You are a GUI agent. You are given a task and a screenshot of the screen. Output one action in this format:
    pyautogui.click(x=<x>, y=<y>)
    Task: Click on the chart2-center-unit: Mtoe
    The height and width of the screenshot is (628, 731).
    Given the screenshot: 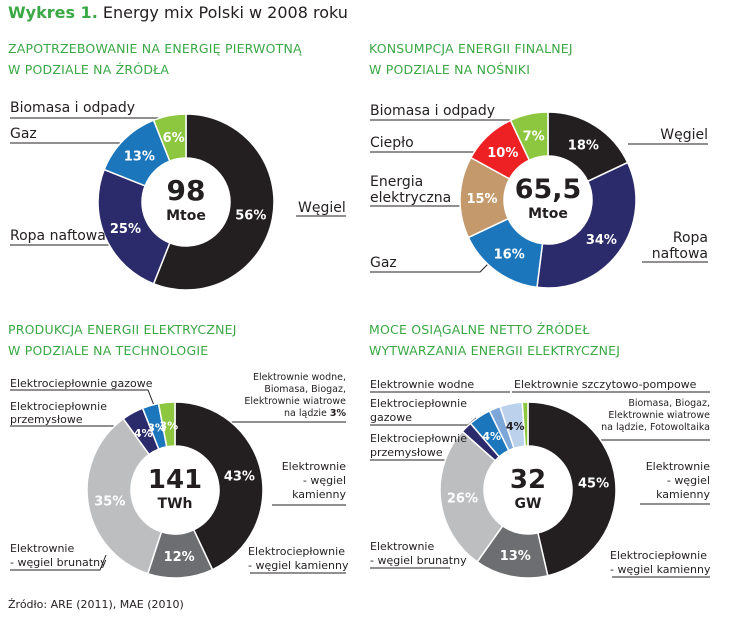 What is the action you would take?
    pyautogui.click(x=548, y=214)
    